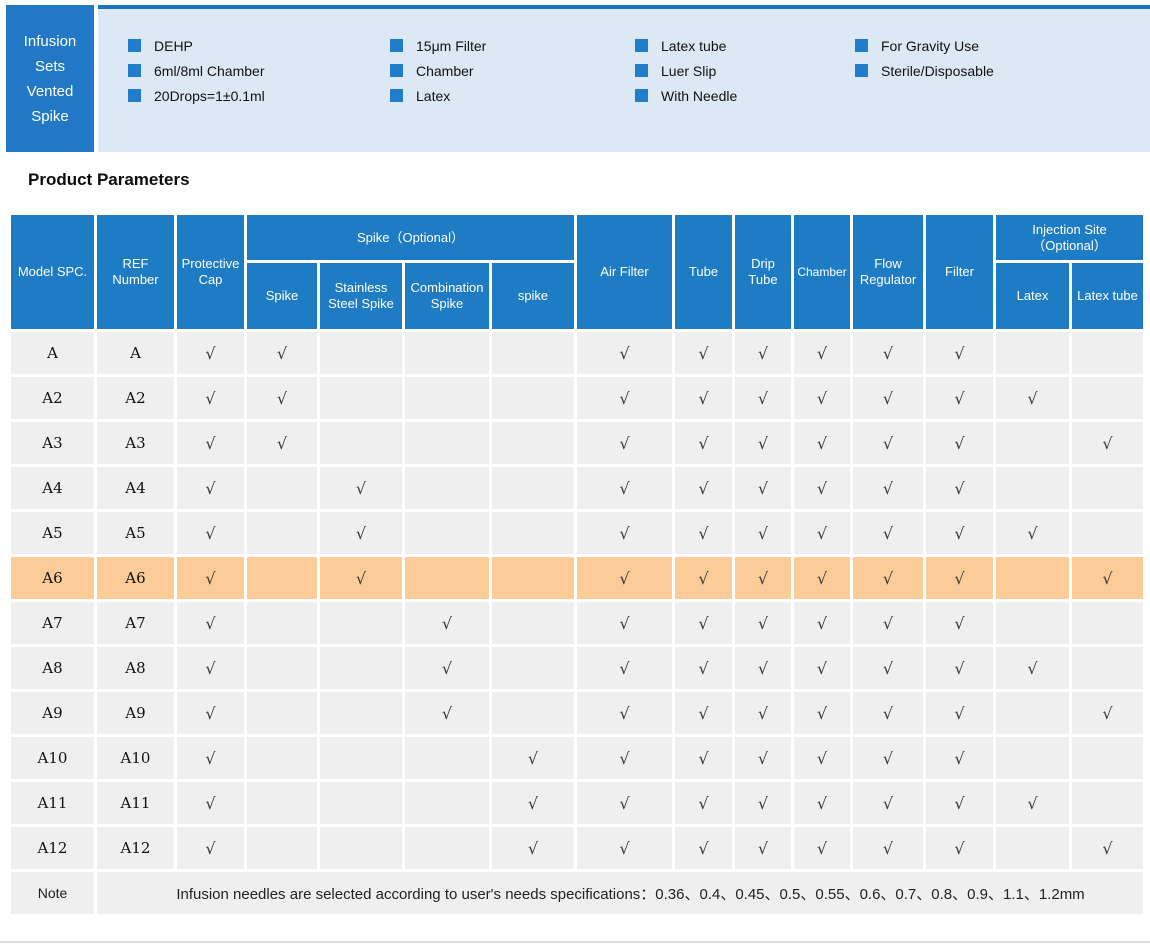 Image resolution: width=1150 pixels, height=950 pixels. I want to click on ref-cell: A7, so click(135, 623).